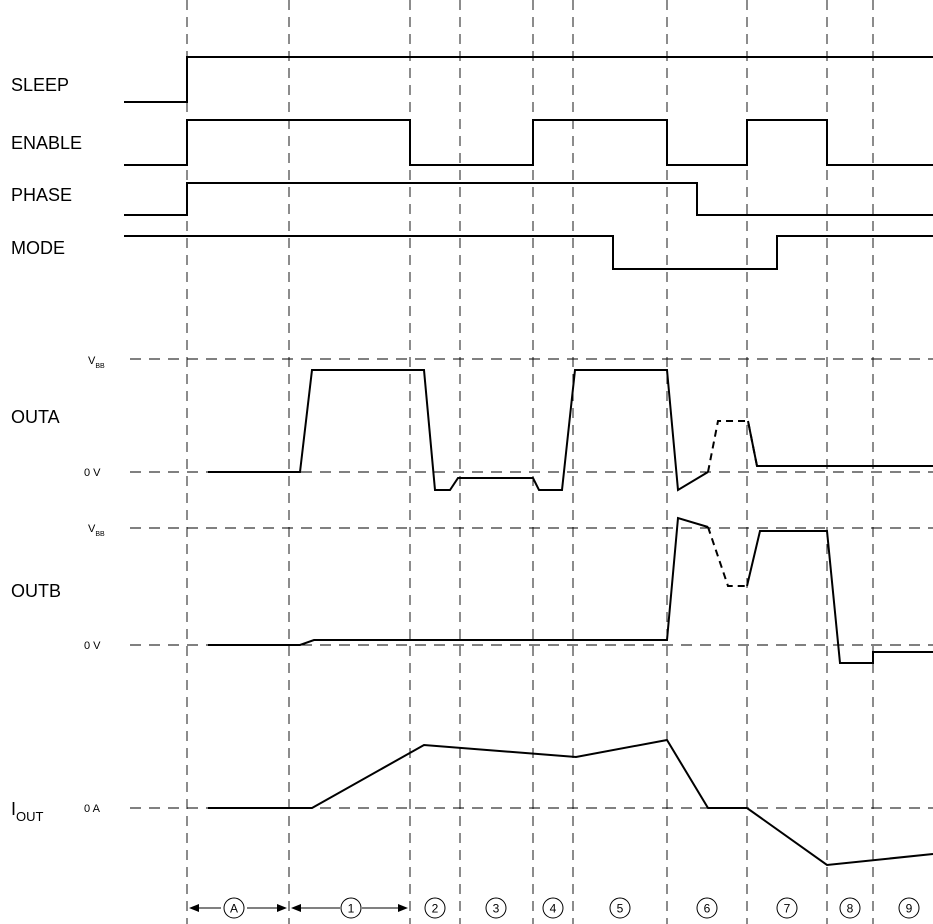  Describe the element at coordinates (92, 809) in the screenshot. I see `zero-a-level-label: 0 A` at that location.